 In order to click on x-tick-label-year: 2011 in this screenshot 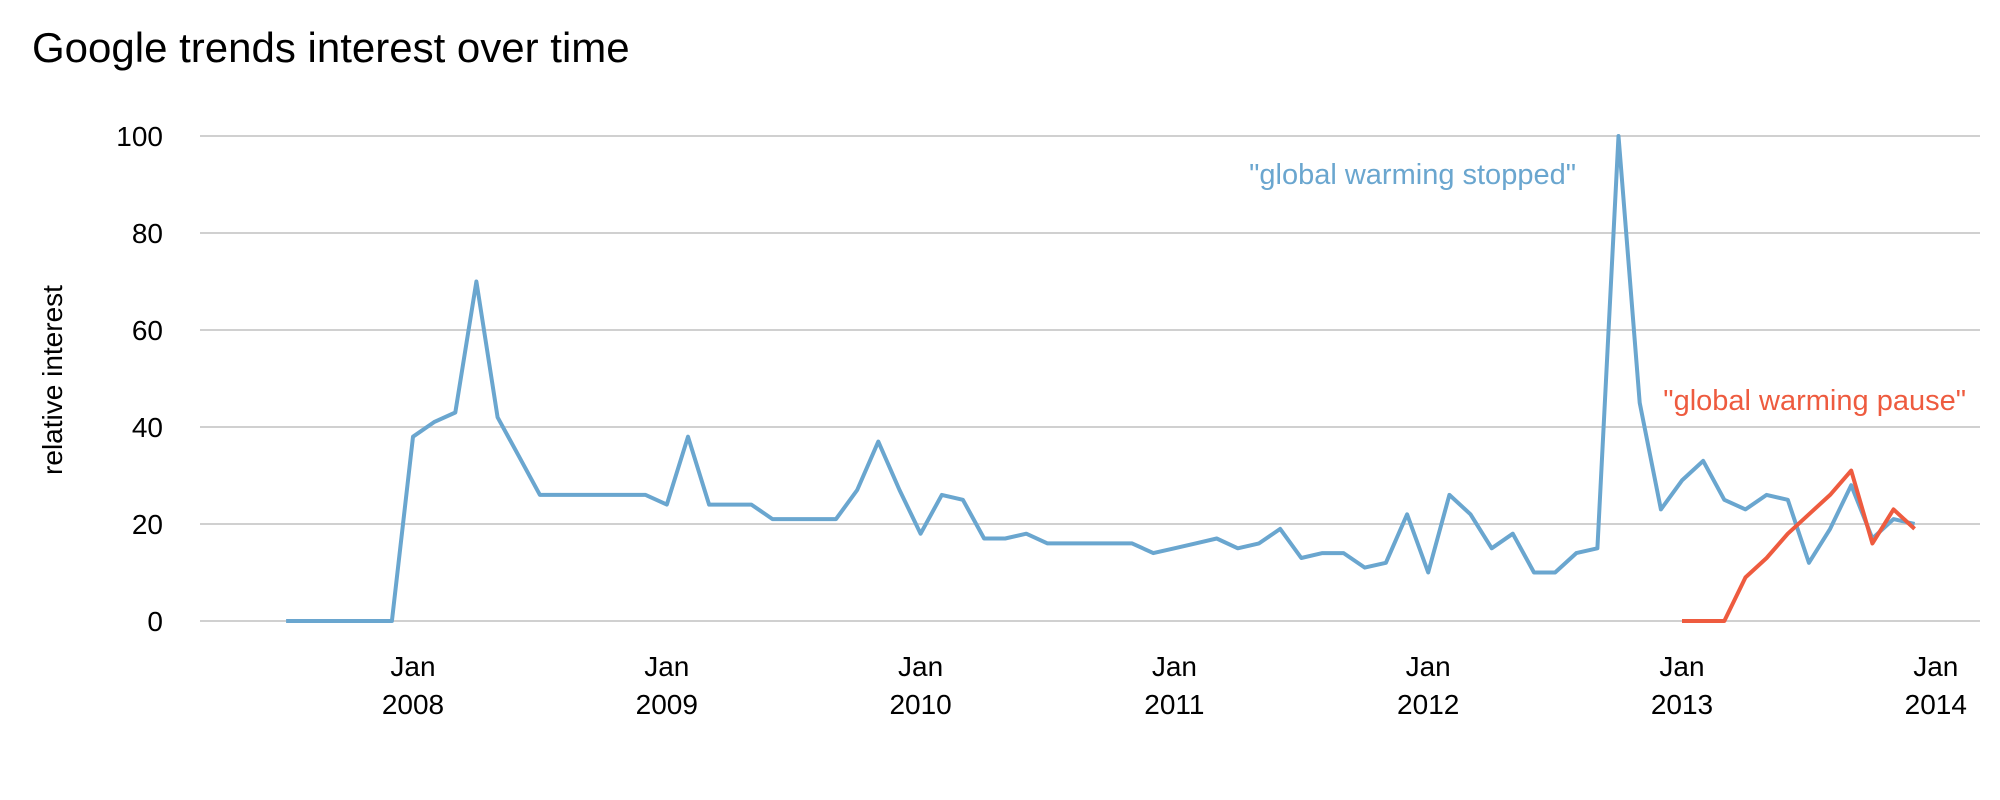, I will do `click(1174, 704)`.